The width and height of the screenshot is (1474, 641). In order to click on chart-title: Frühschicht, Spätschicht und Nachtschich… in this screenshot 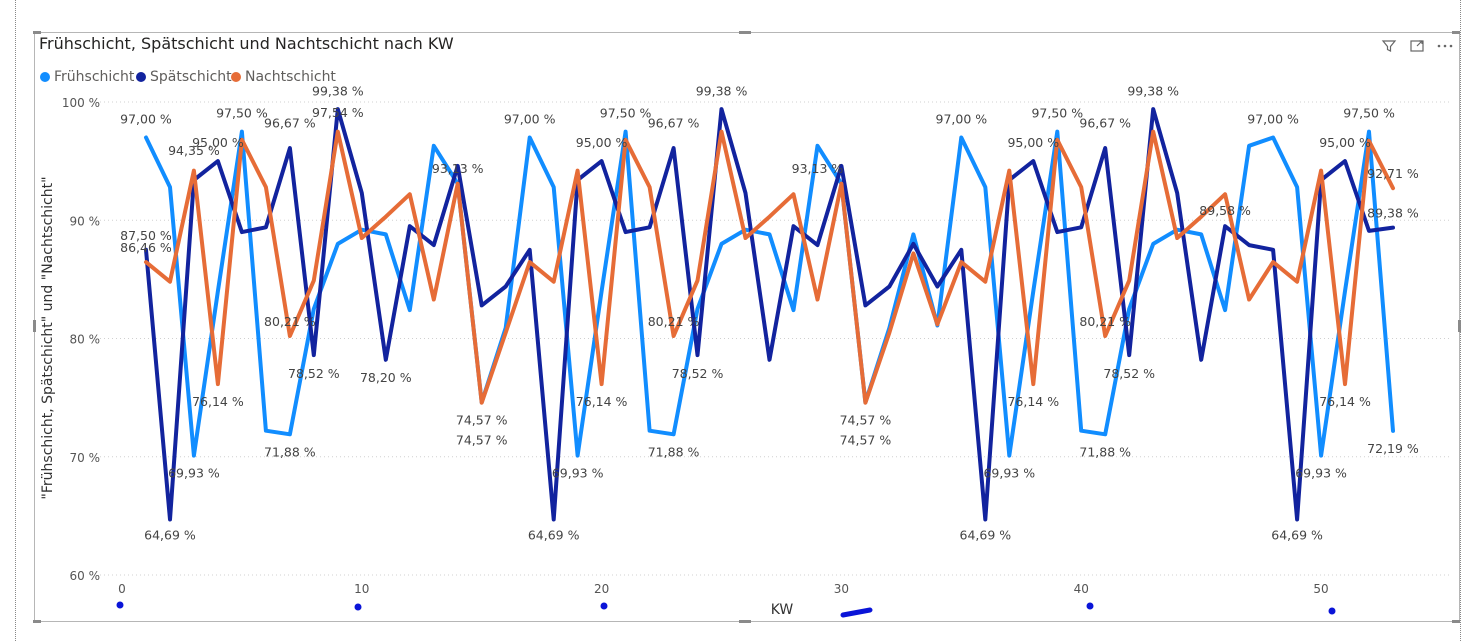, I will do `click(246, 43)`.